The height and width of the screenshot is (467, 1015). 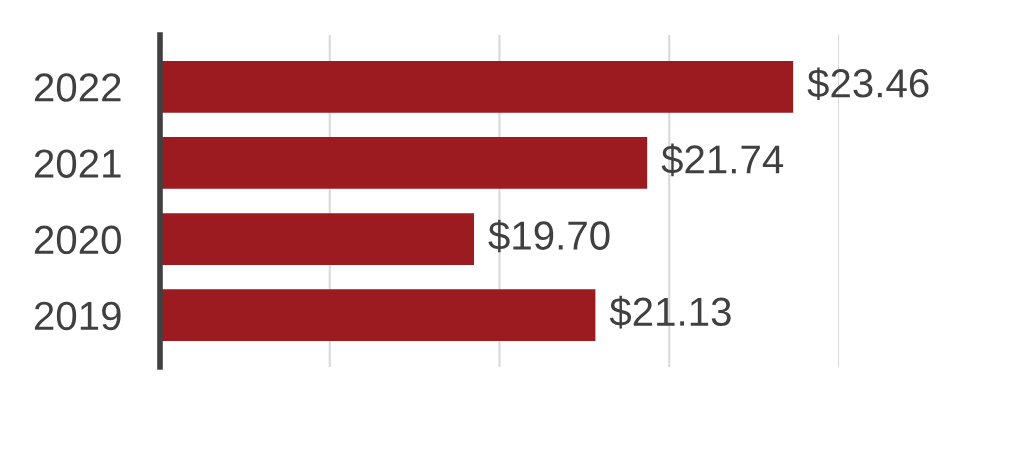 I want to click on data-label: $23.46, so click(x=868, y=83).